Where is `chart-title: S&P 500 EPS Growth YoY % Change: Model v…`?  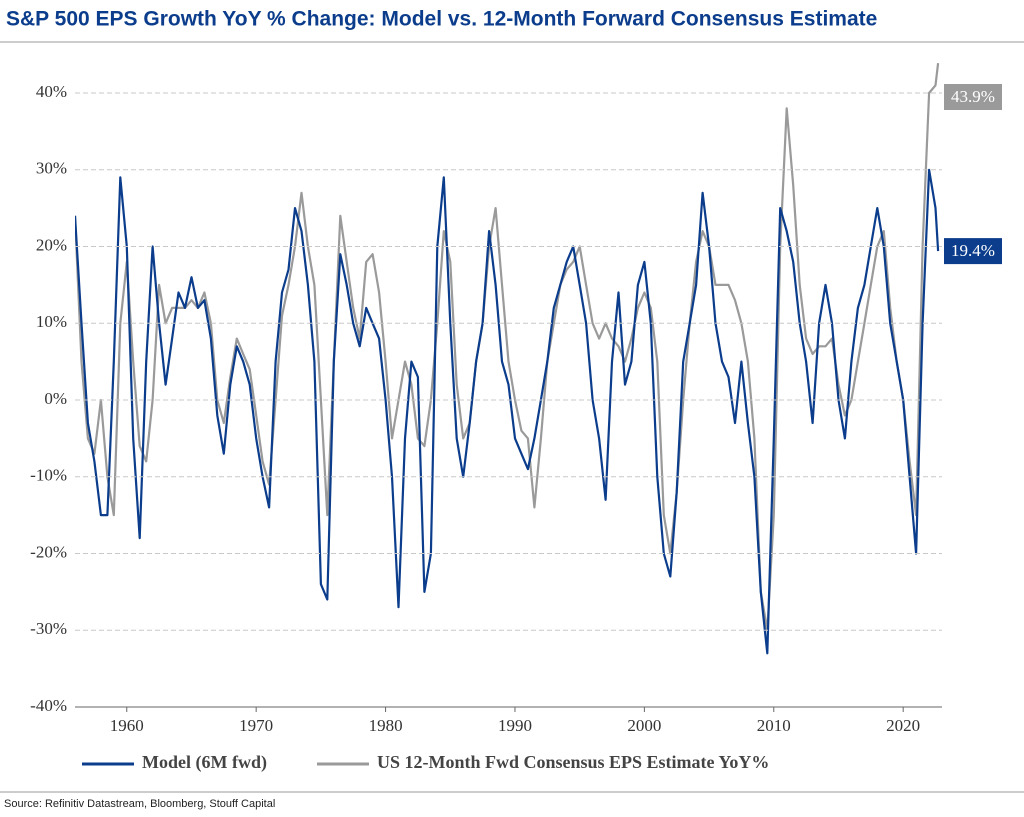 chart-title: S&P 500 EPS Growth YoY % Change: Model v… is located at coordinates (441, 19).